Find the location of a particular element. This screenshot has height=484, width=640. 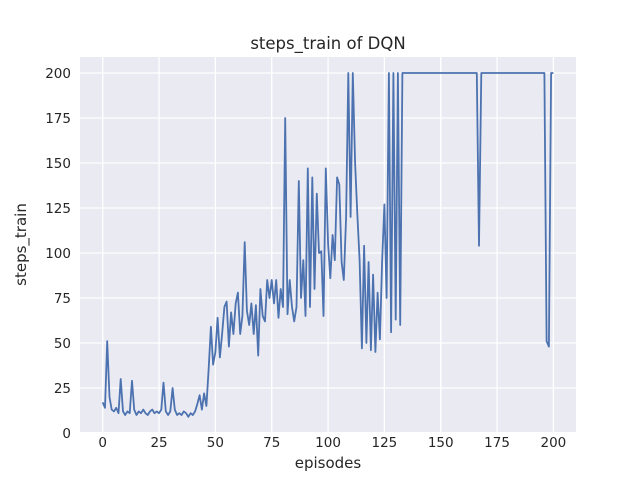

y-tick-label: 25 is located at coordinates (62, 389).